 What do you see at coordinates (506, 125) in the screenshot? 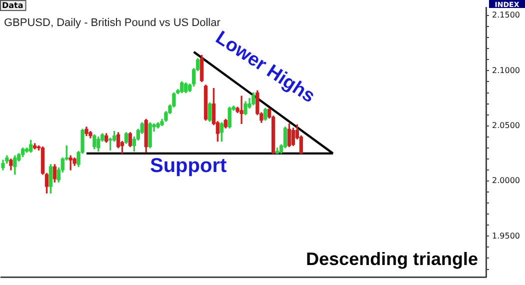
I see `y-tick-label: 2.0500` at bounding box center [506, 125].